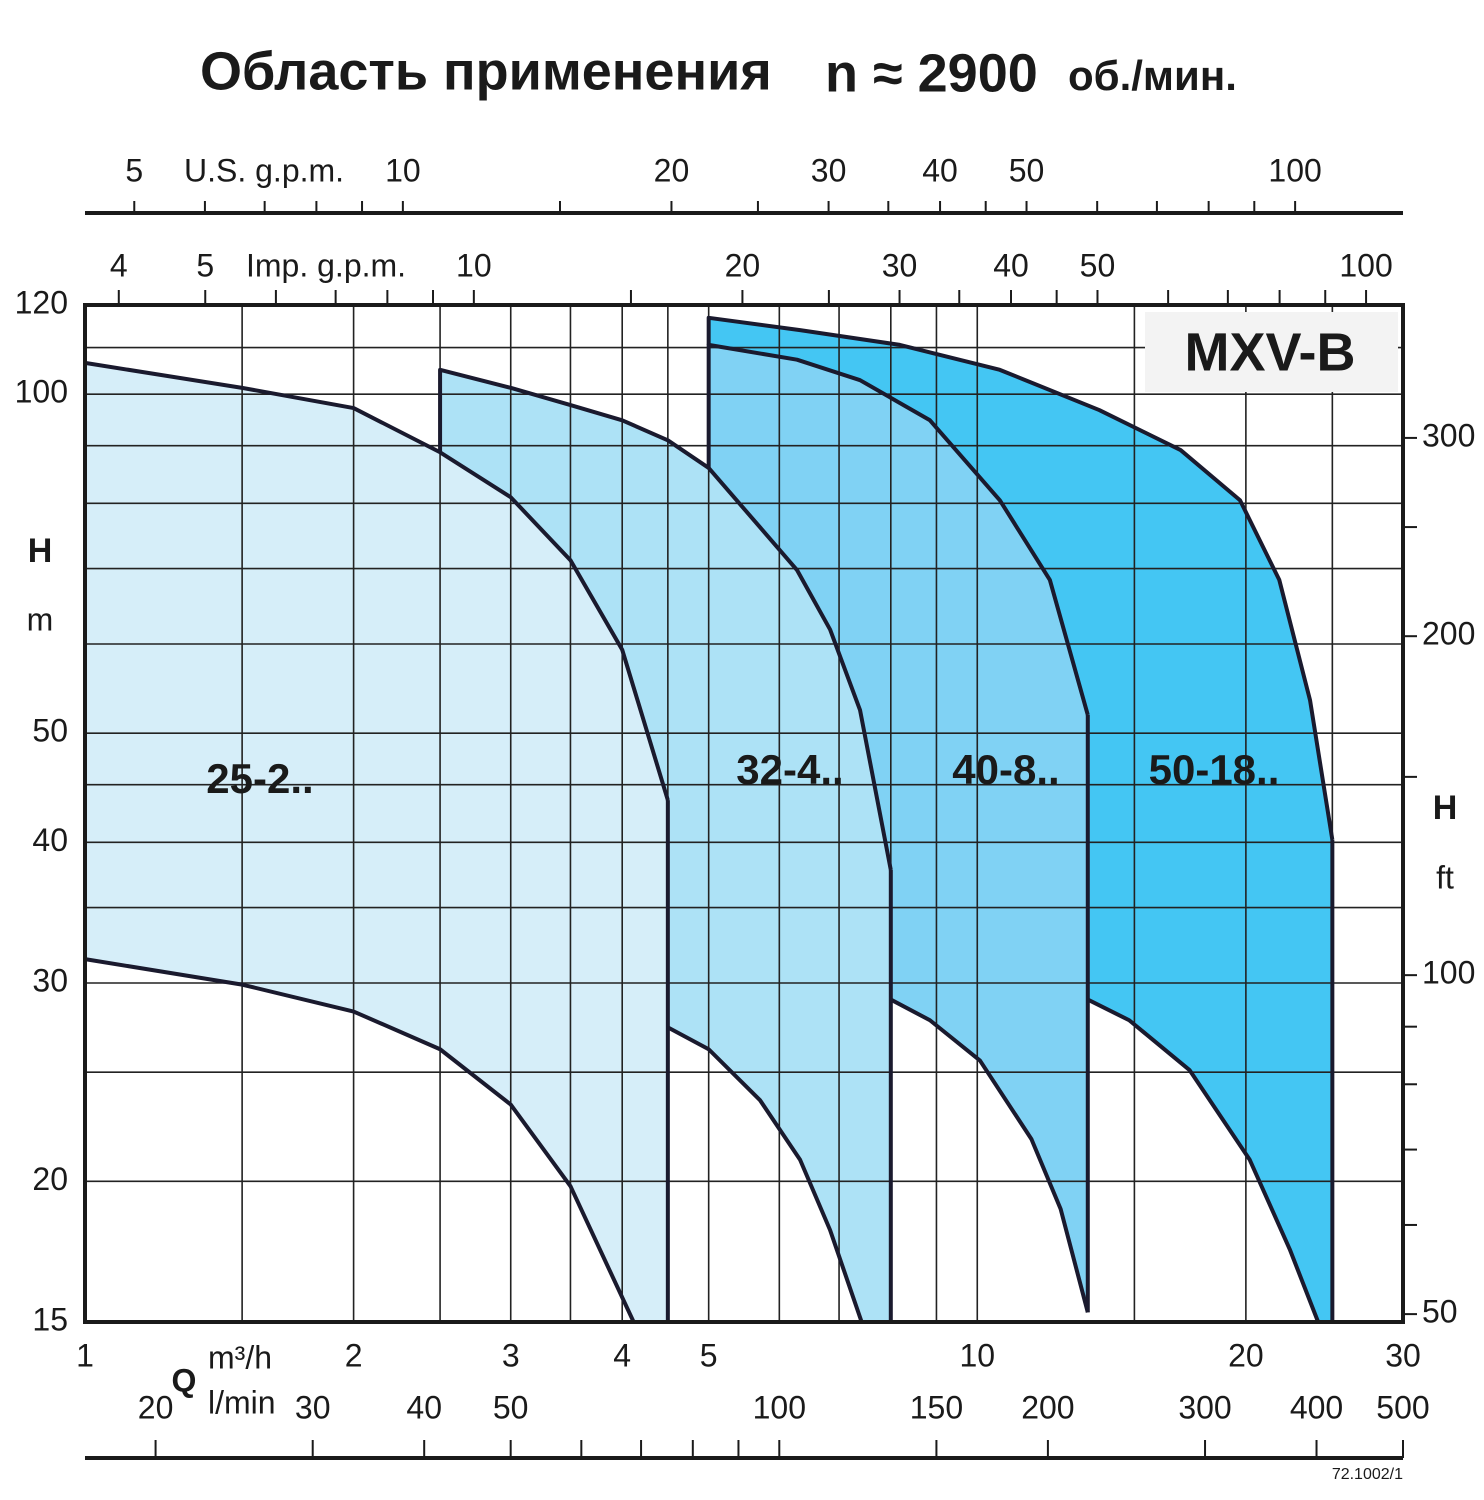 Image resolution: width=1484 pixels, height=1500 pixels. What do you see at coordinates (1047, 1407) in the screenshot?
I see `lmin_axis-tick-label: 200` at bounding box center [1047, 1407].